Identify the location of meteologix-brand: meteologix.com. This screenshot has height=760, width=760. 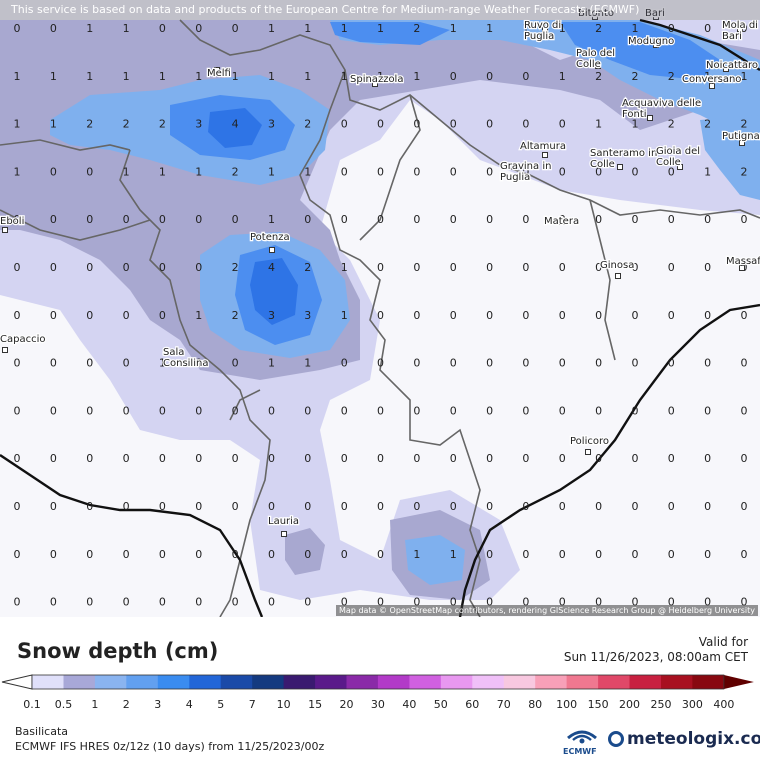
(693, 739).